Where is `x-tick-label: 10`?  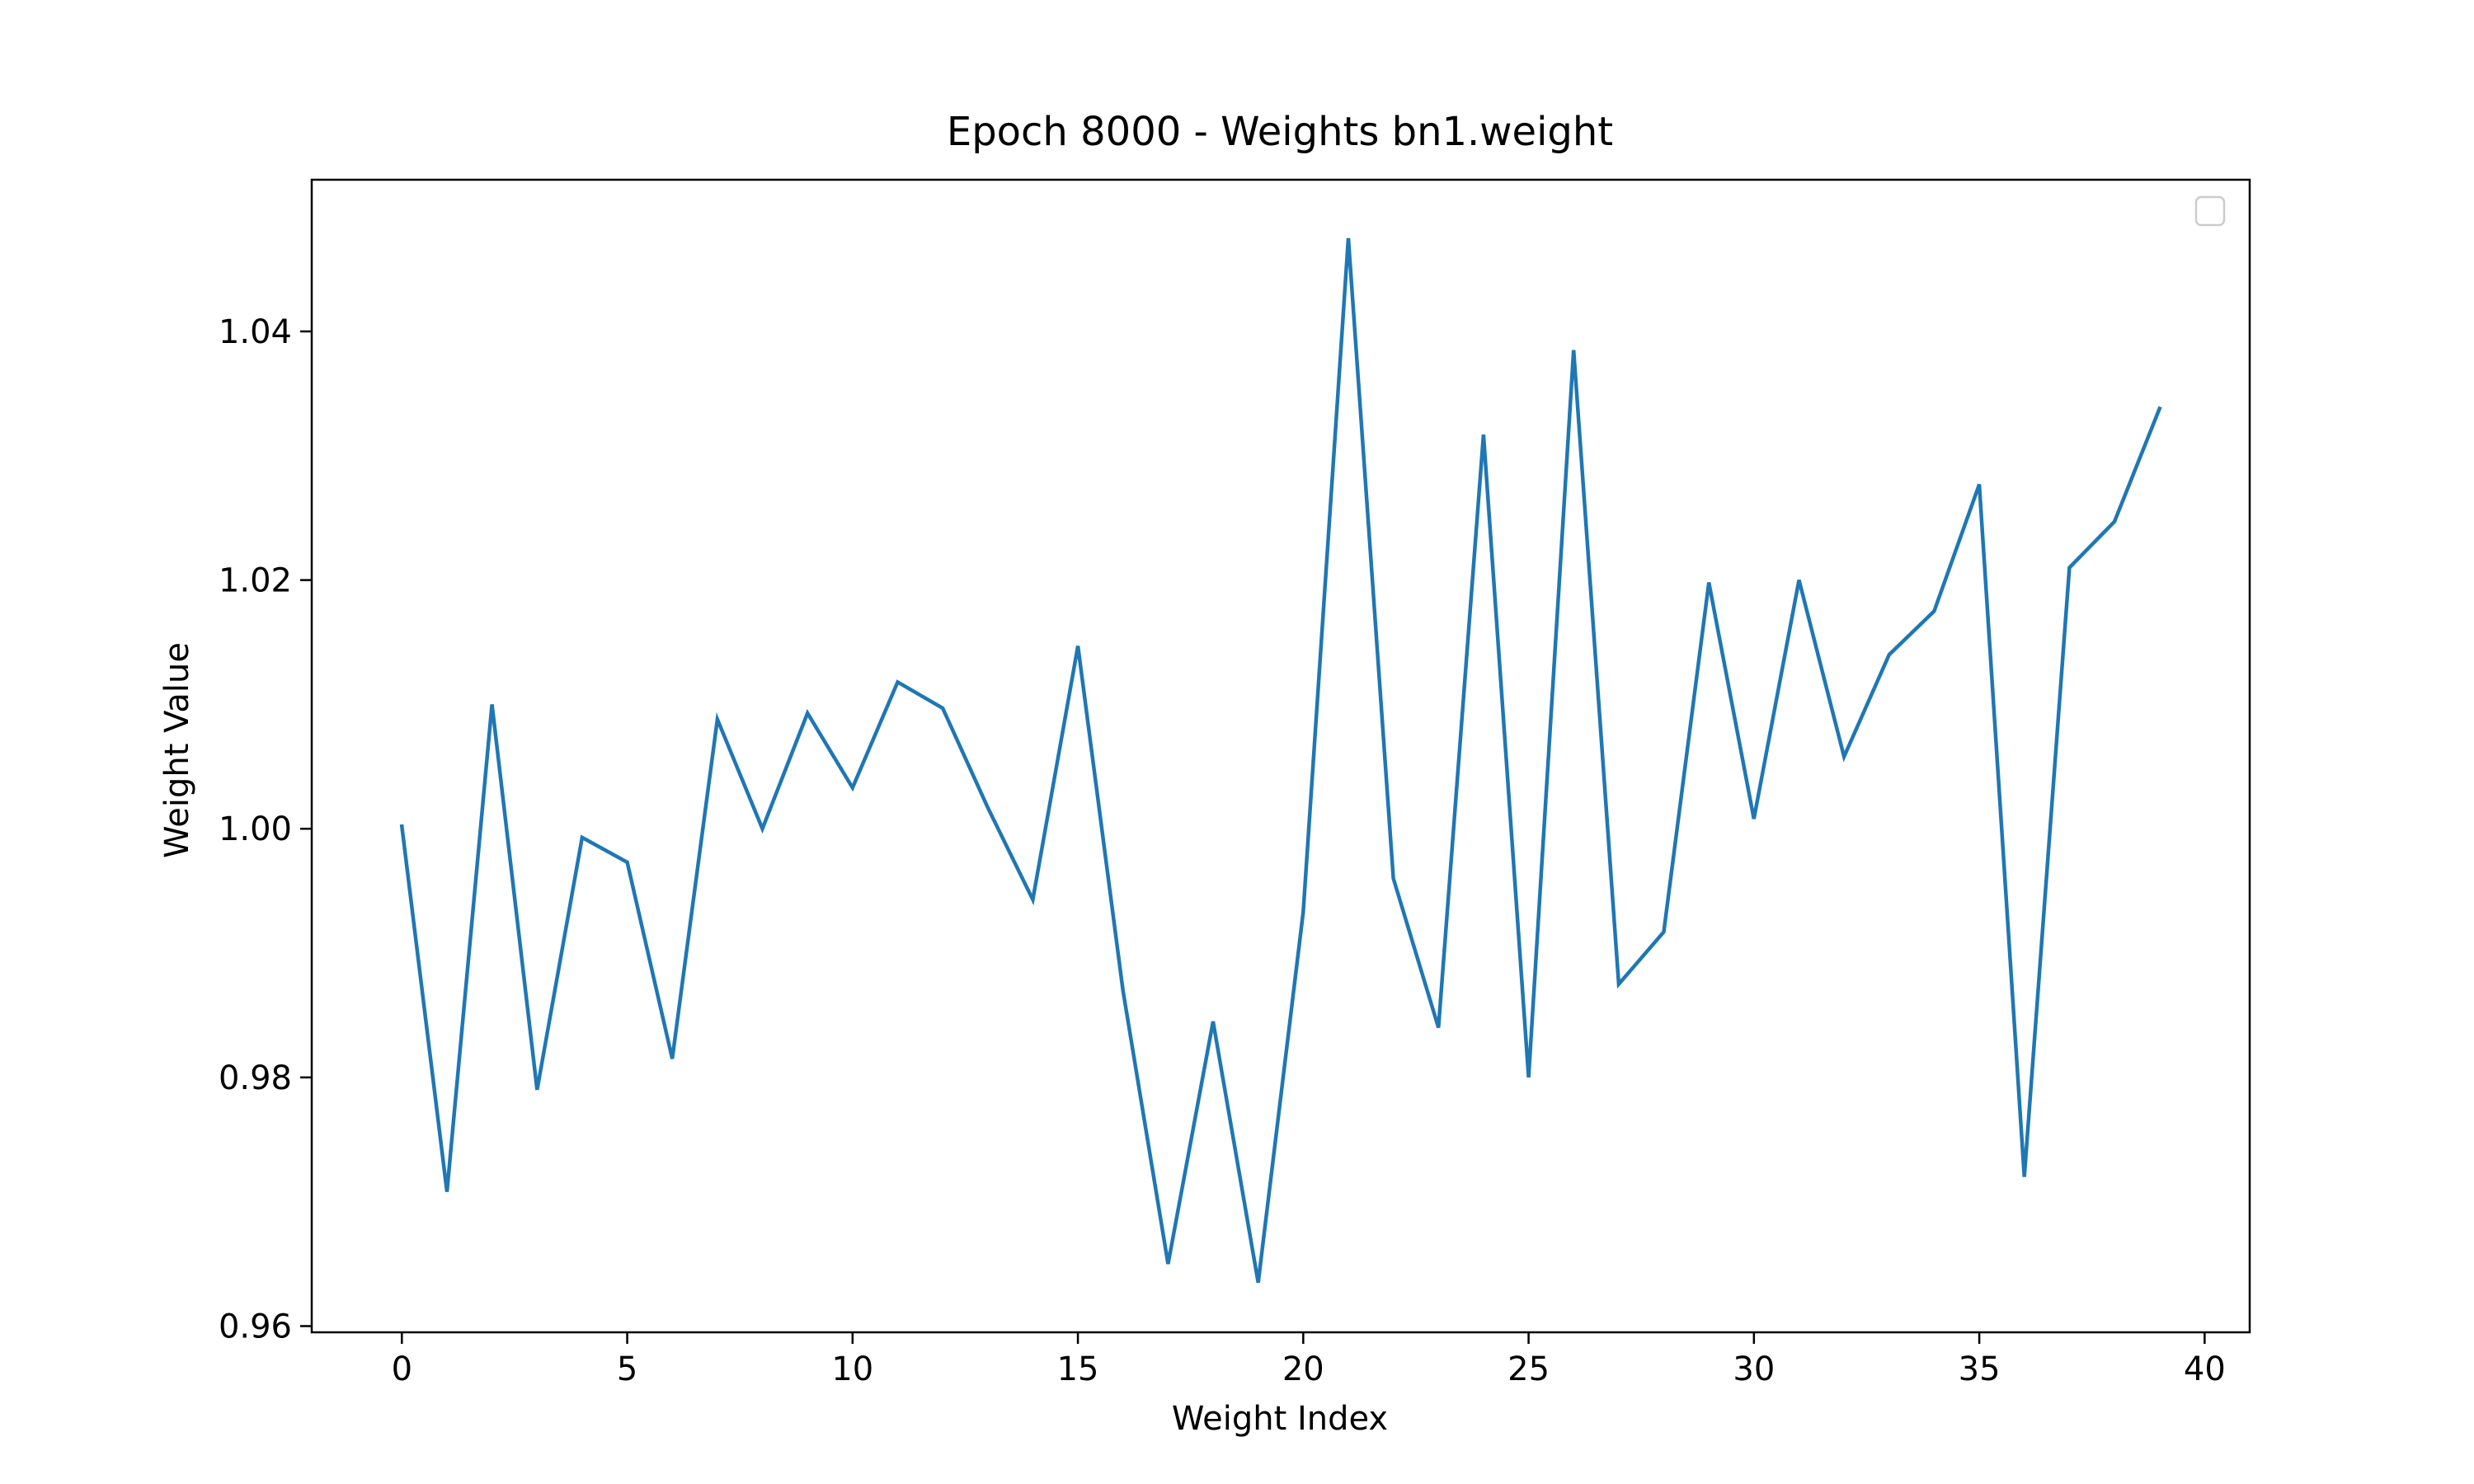 x-tick-label: 10 is located at coordinates (852, 1369).